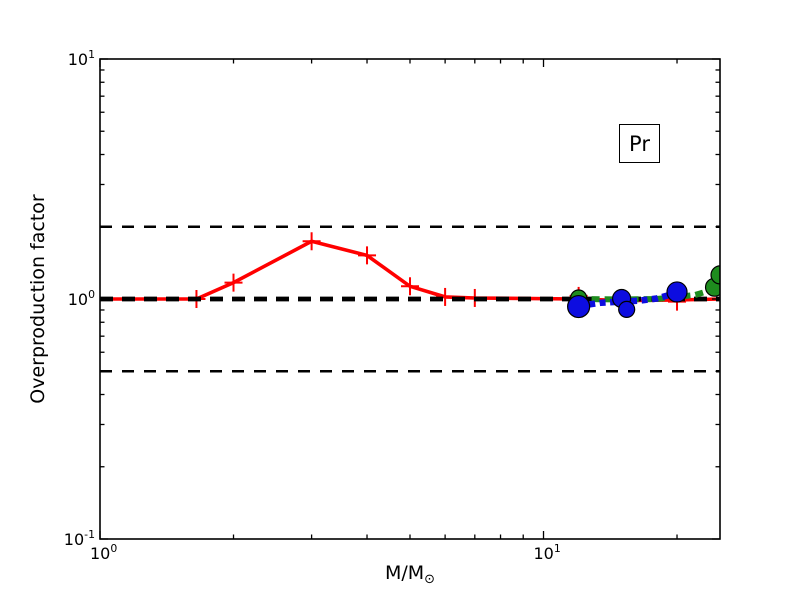  What do you see at coordinates (430, 579) in the screenshot?
I see `sun-symbol-icon: ⊙` at bounding box center [430, 579].